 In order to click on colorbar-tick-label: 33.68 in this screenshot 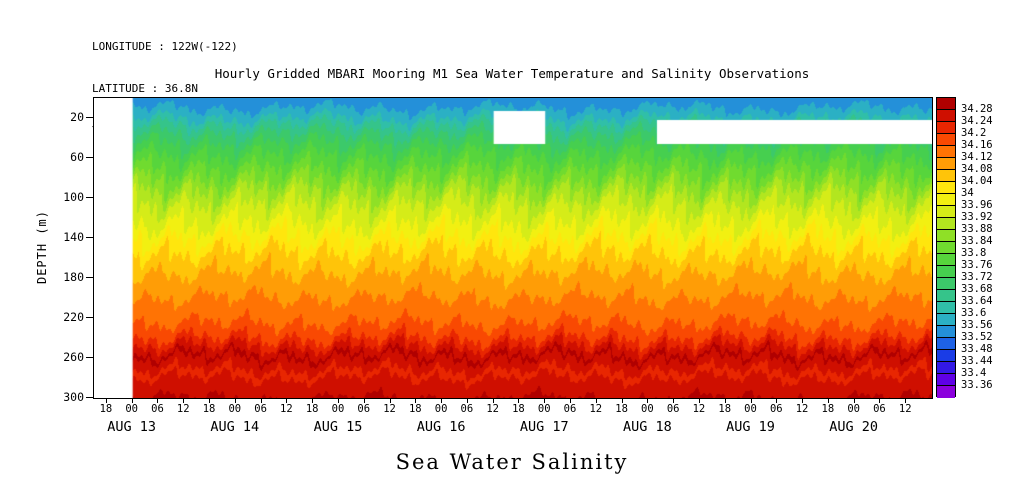, I will do `click(977, 289)`.